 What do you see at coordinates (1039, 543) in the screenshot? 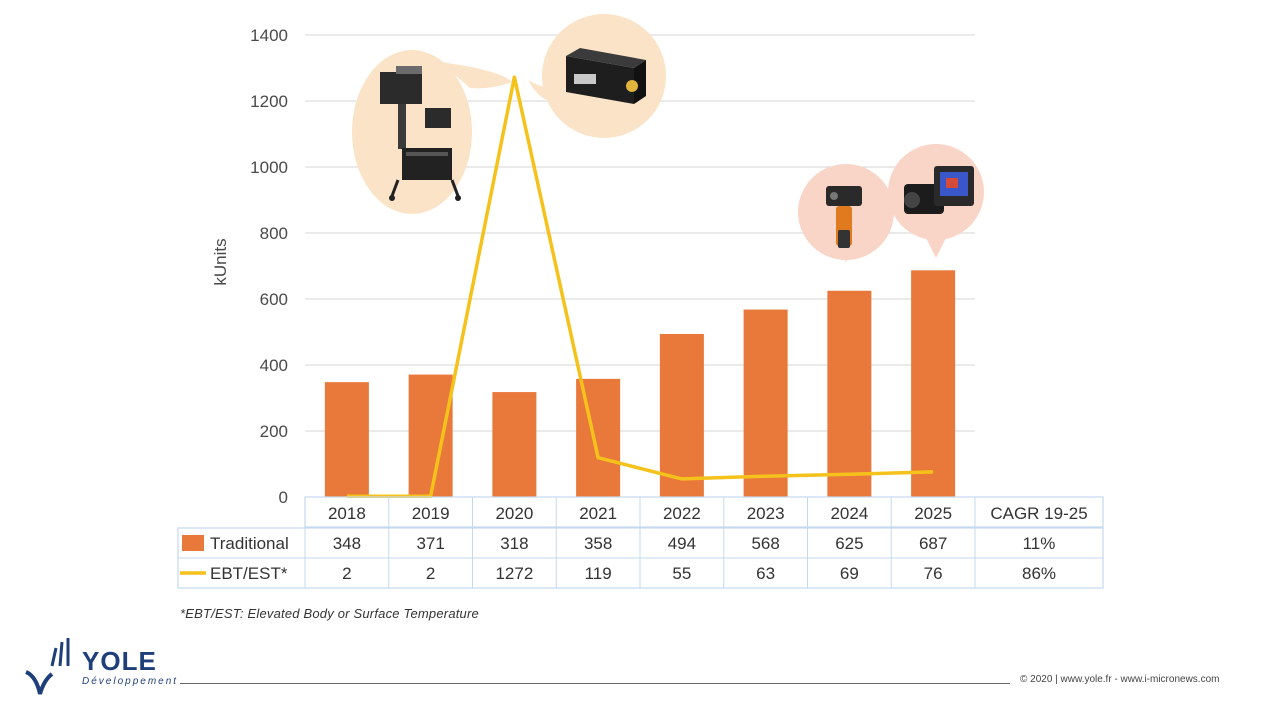
I see `table-cagr-value: 11%` at bounding box center [1039, 543].